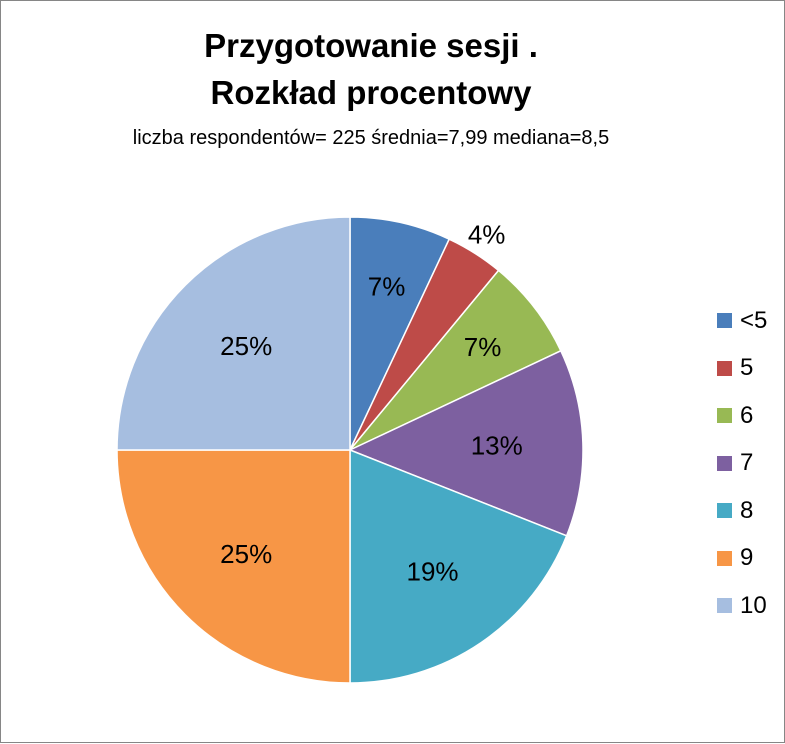 Image resolution: width=785 pixels, height=744 pixels. I want to click on legend-item: 10, so click(742, 606).